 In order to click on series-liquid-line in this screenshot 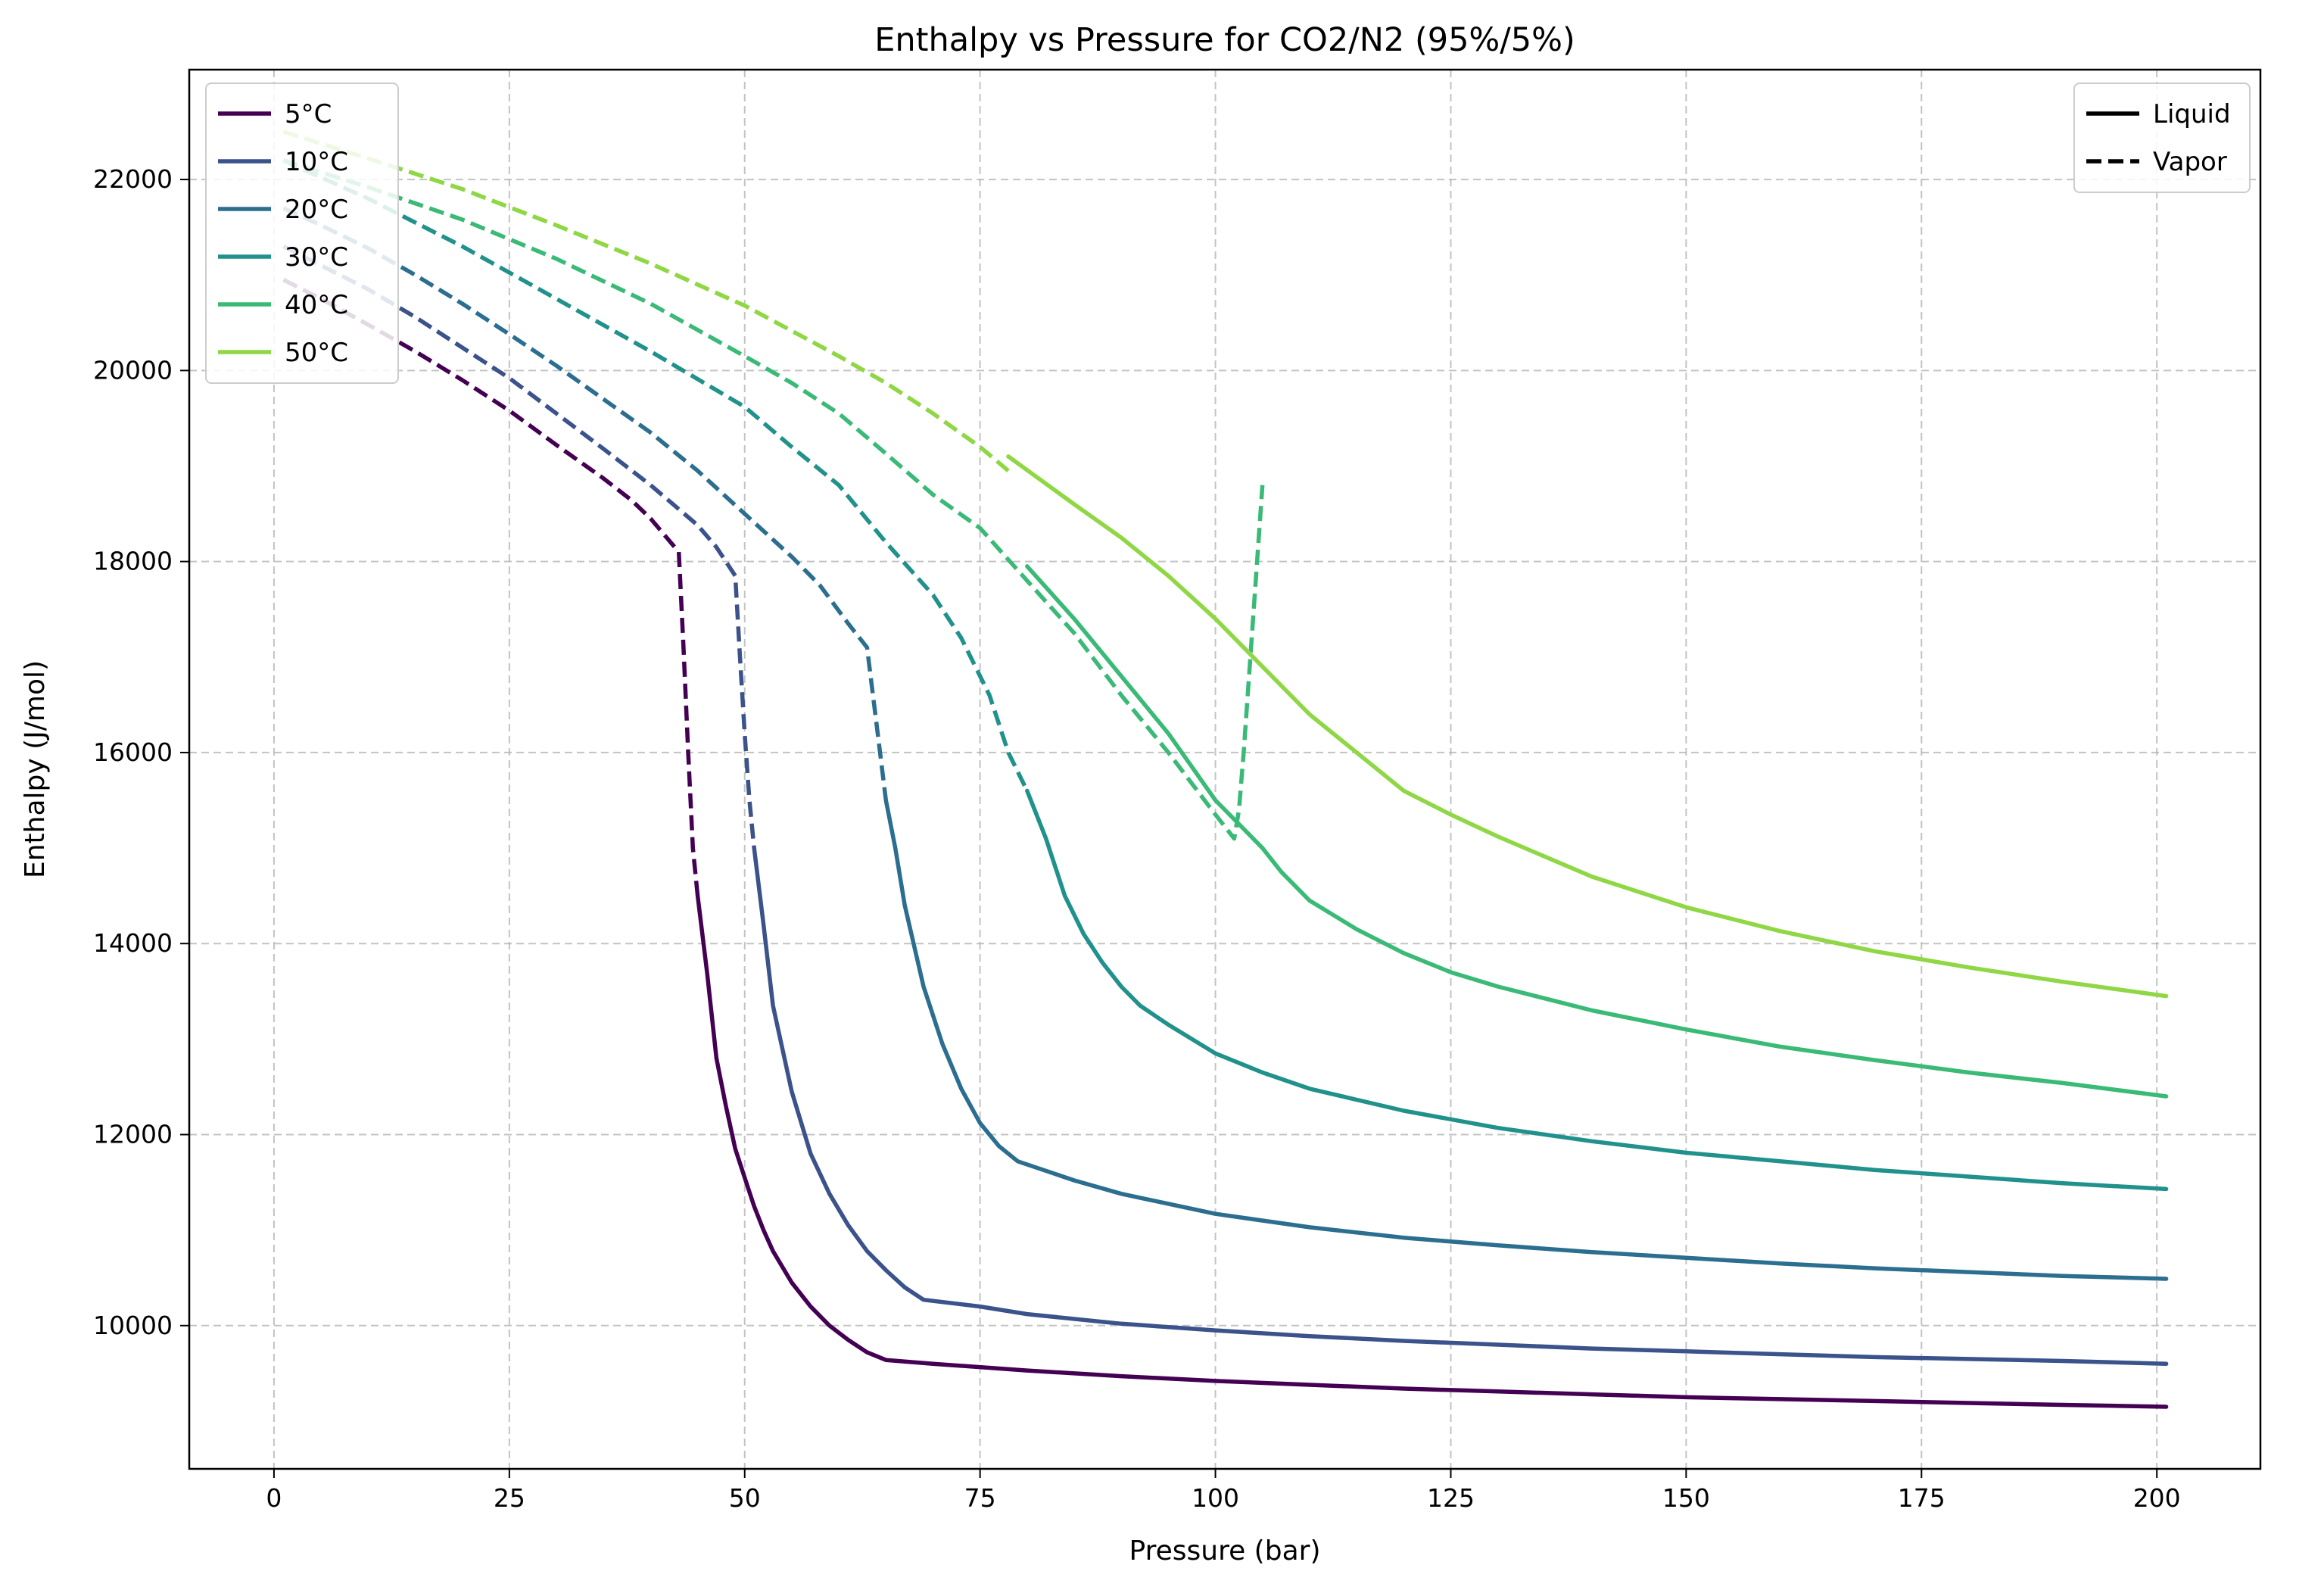, I will do `click(1597, 990)`.